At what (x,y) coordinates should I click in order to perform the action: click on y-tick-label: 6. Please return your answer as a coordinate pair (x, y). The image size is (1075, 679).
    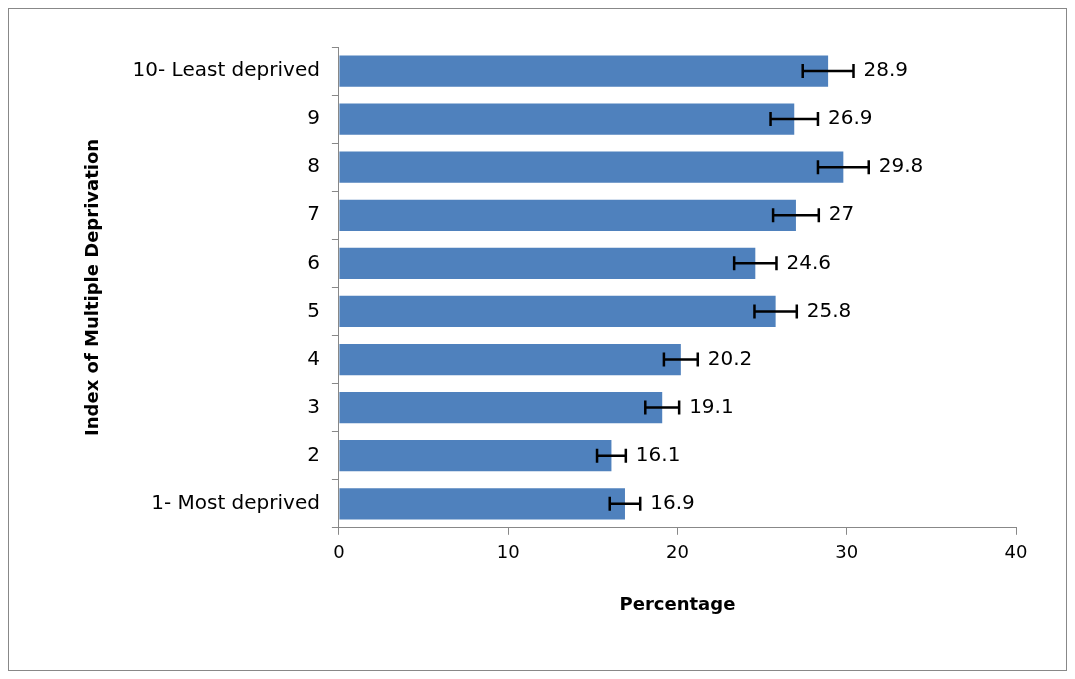
    Looking at the image, I should click on (313, 261).